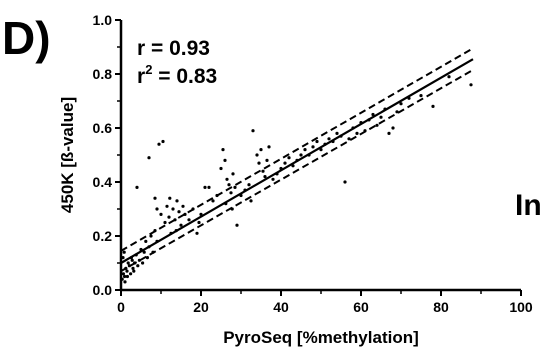  Describe the element at coordinates (177, 75) in the screenshot. I see `r2-stat: r2 = 0.83` at that location.